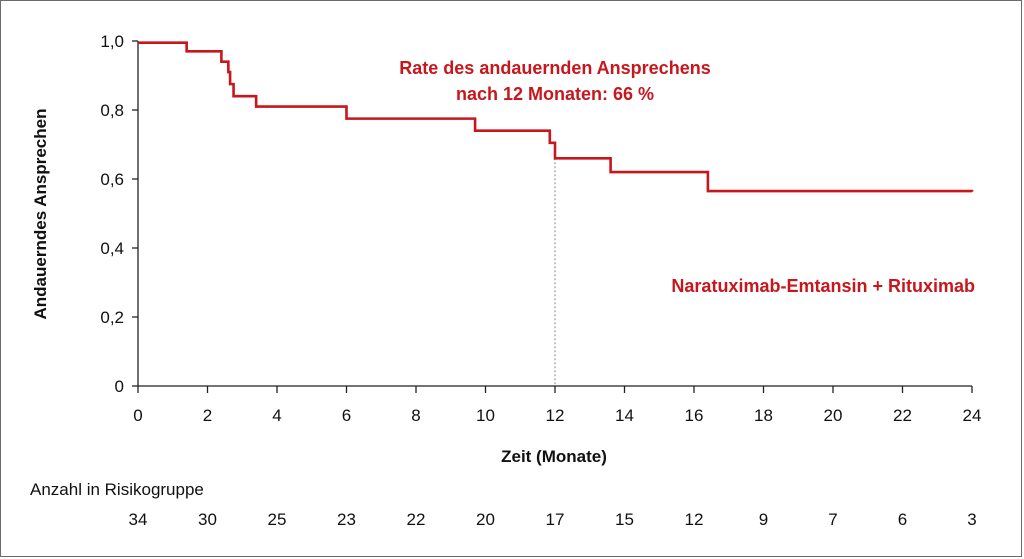 This screenshot has width=1024, height=559. I want to click on risk-number: 20, so click(485, 519).